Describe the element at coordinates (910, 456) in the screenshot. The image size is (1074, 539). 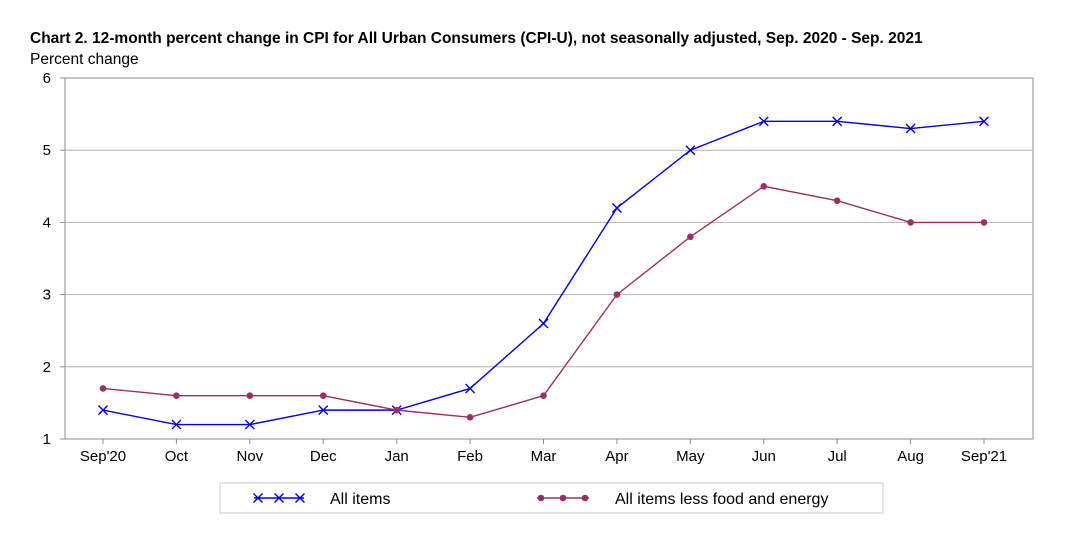
I see `x-tick-label: Aug` at that location.